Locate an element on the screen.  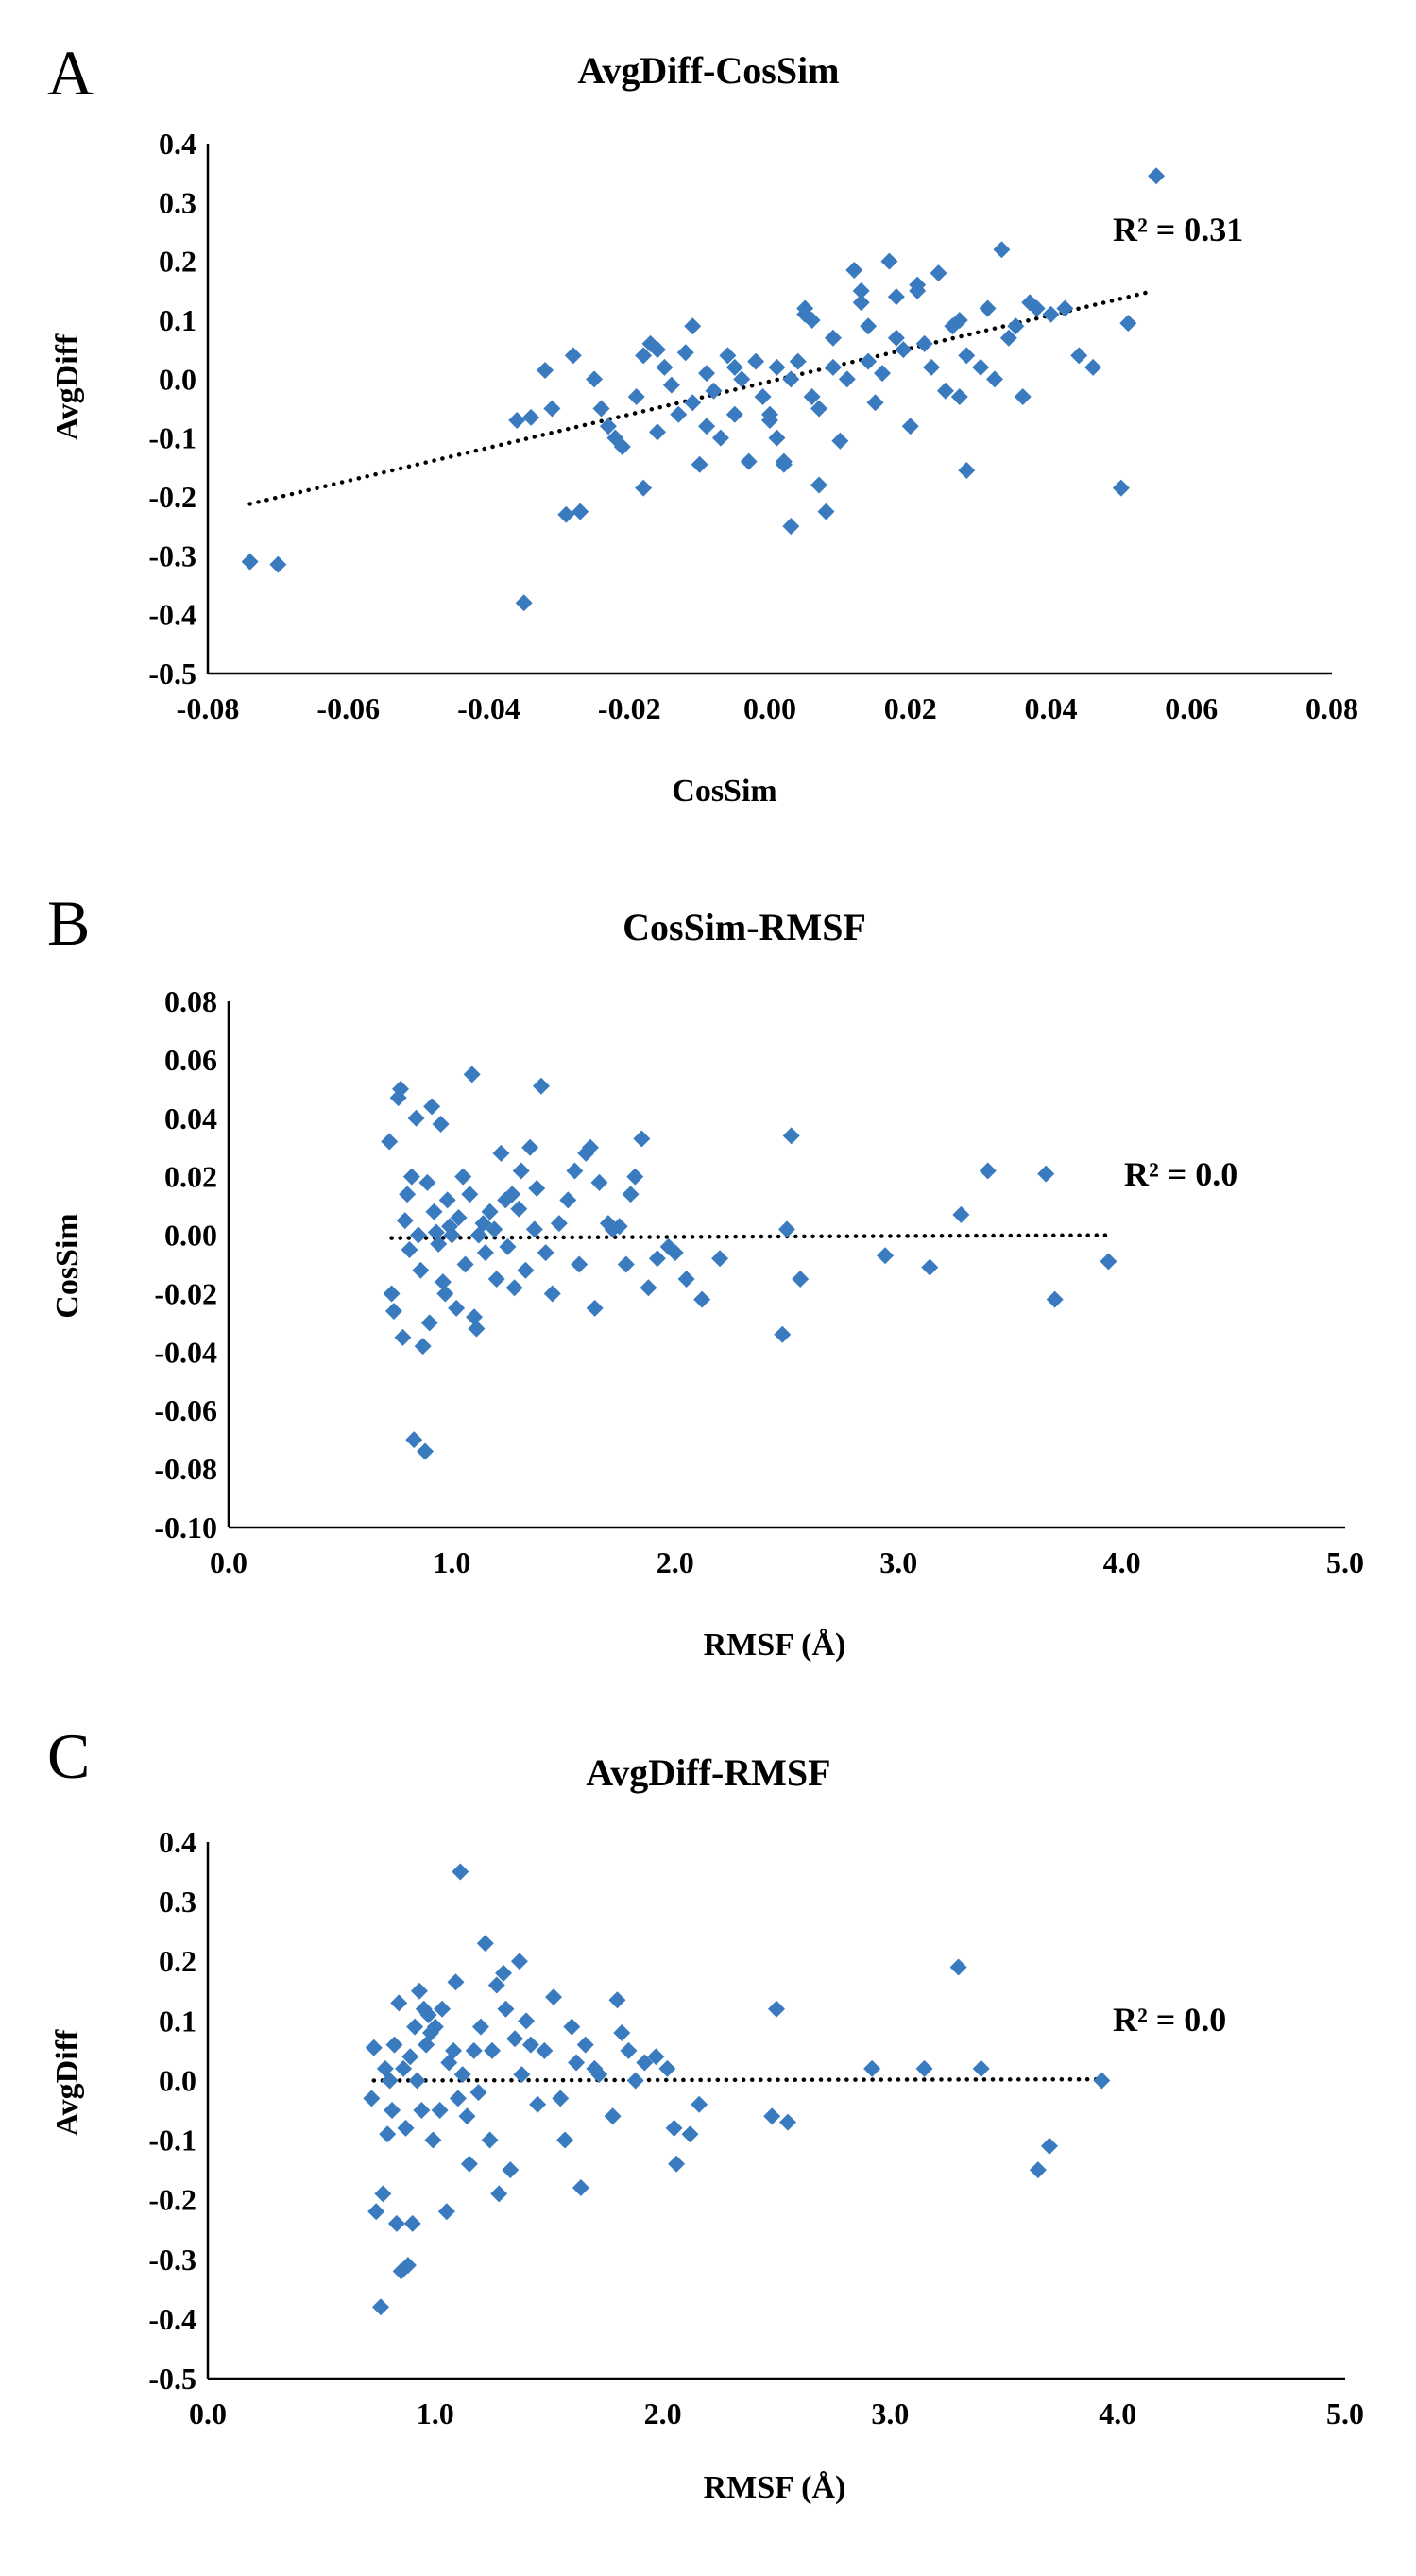
chart-title-b: CosSim-RMSF is located at coordinates (744, 927).